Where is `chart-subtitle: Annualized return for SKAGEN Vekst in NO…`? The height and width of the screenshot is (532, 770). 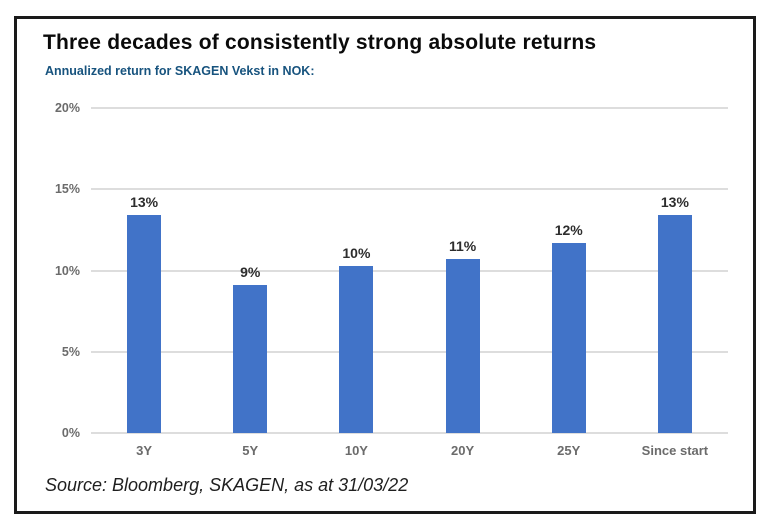 chart-subtitle: Annualized return for SKAGEN Vekst in NO… is located at coordinates (180, 71).